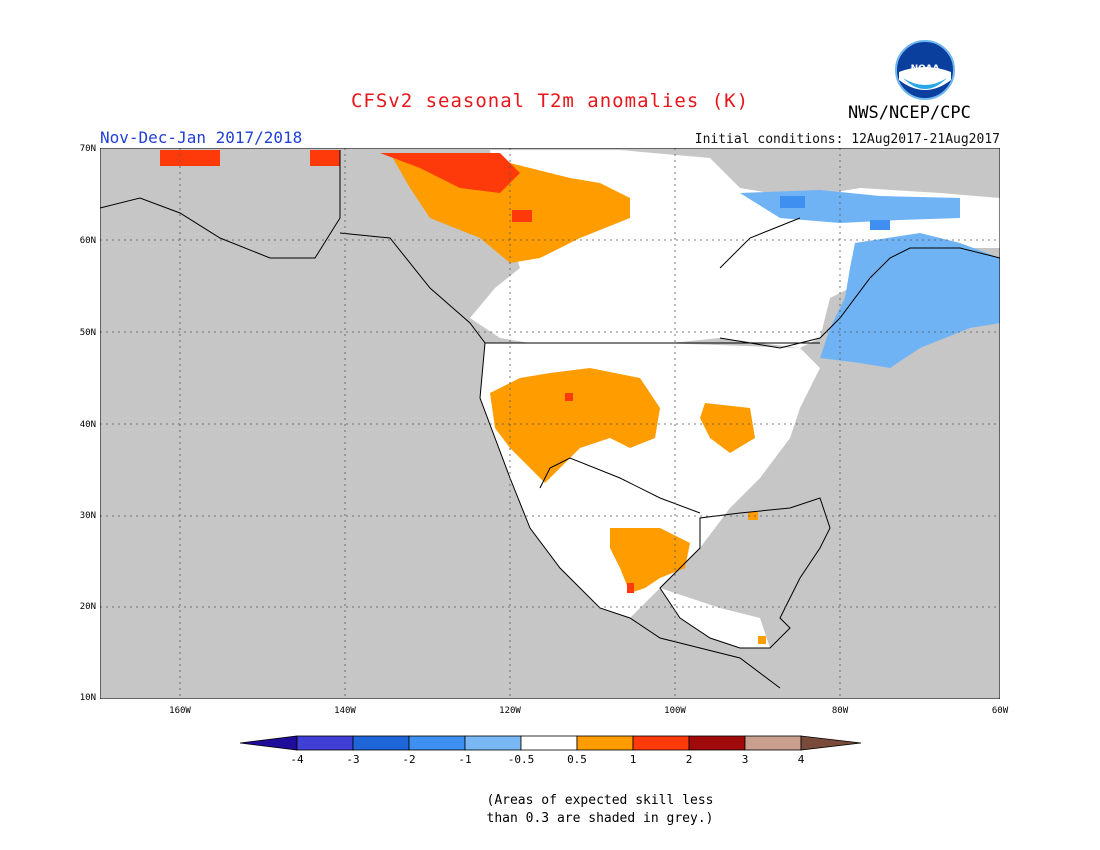 The height and width of the screenshot is (850, 1100). What do you see at coordinates (753, 516) in the screenshot?
I see `warm-gulf` at bounding box center [753, 516].